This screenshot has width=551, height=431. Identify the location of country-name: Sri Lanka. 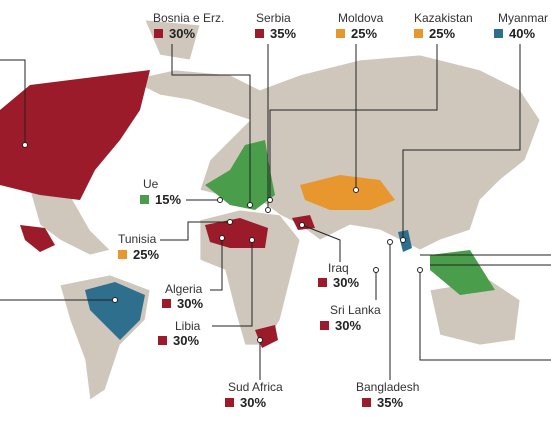
(355, 310).